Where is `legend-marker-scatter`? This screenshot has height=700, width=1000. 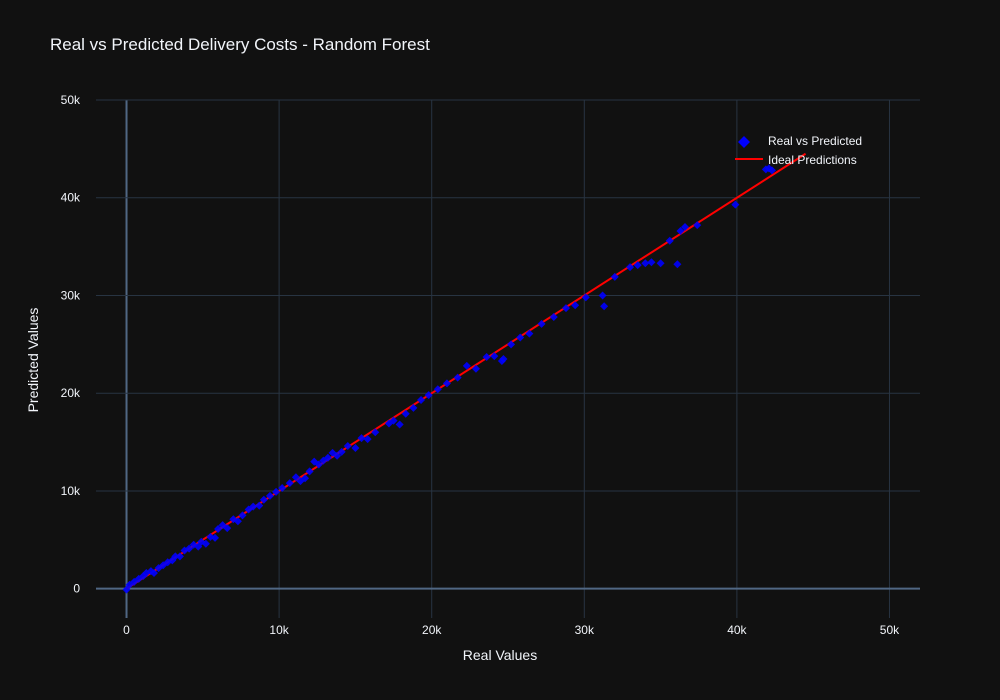 legend-marker-scatter is located at coordinates (744, 142).